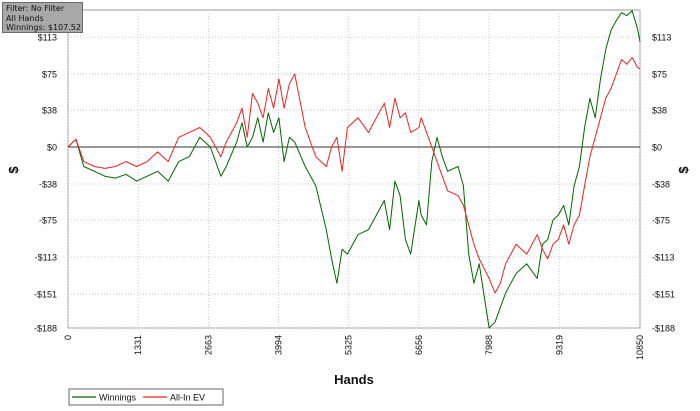  I want to click on x-tick-label: 5325, so click(349, 345).